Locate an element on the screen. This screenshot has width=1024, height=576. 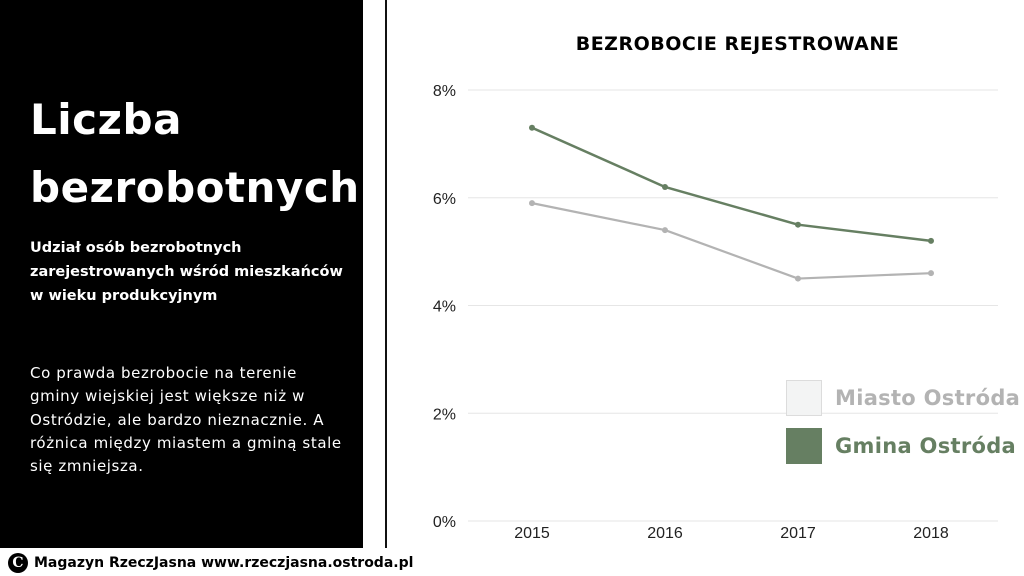
heading-line-2: bezrobotnych is located at coordinates (195, 187).